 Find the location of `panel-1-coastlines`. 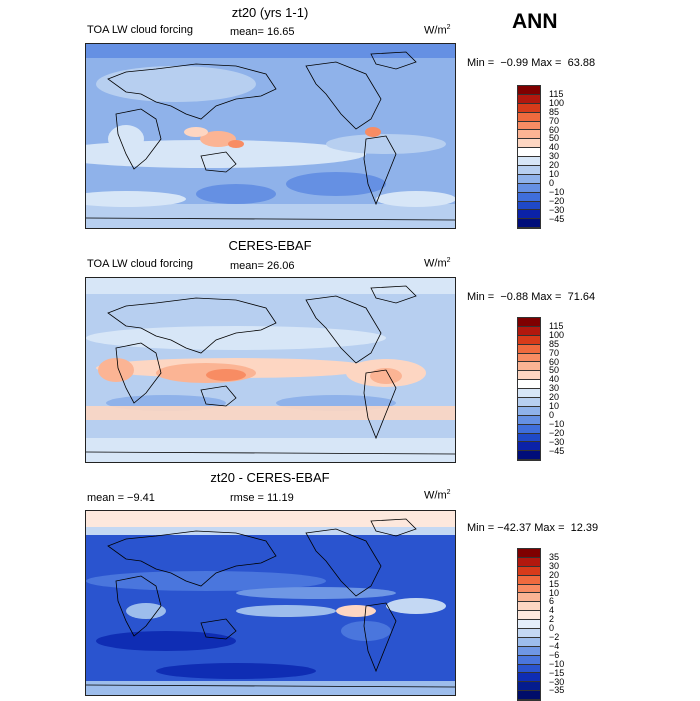

panel-1-coastlines is located at coordinates (270, 136).